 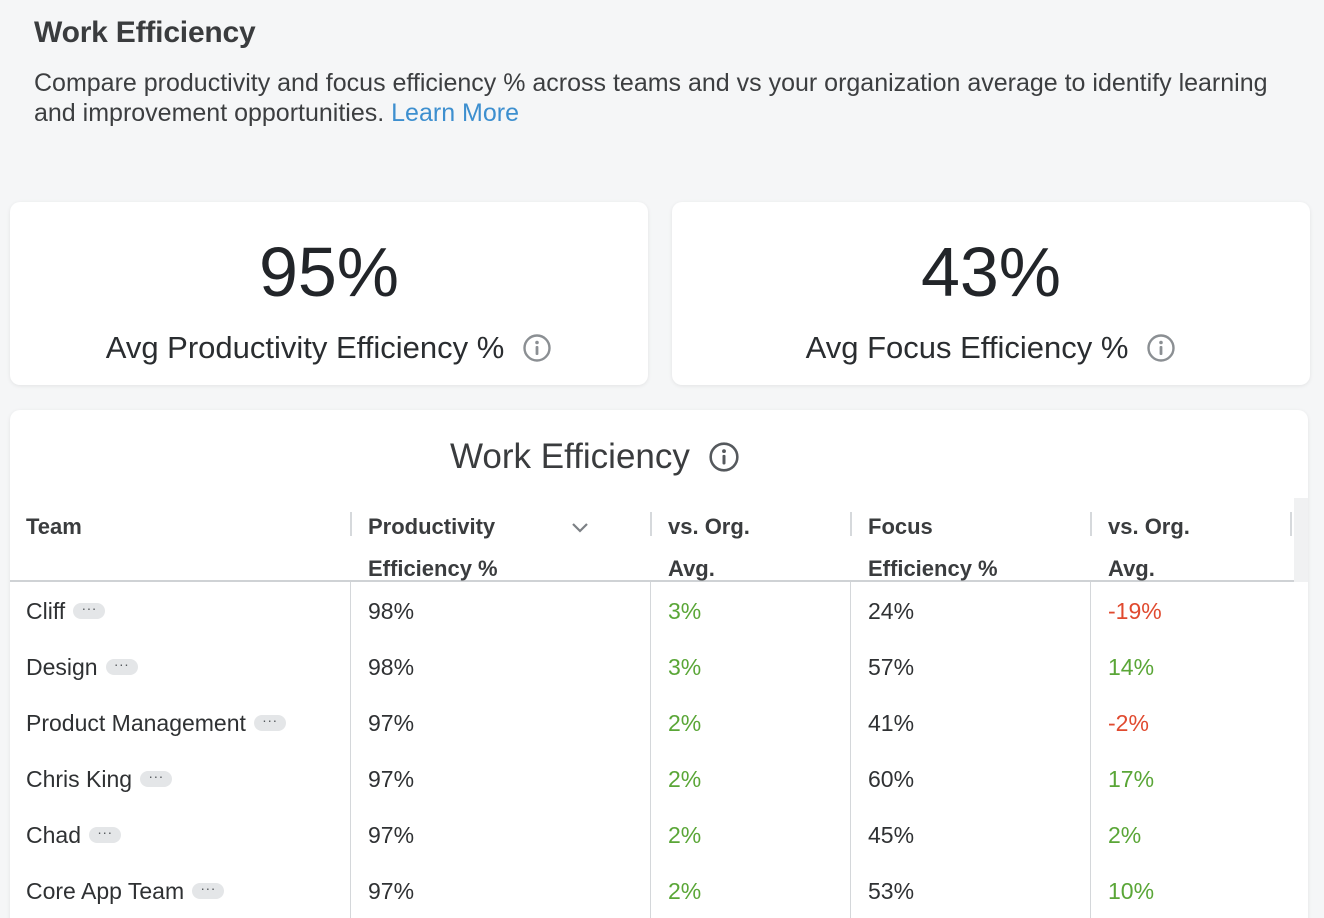 I want to click on table-row: Chad ··· 97% 2% 45% 2%, so click(x=659, y=835).